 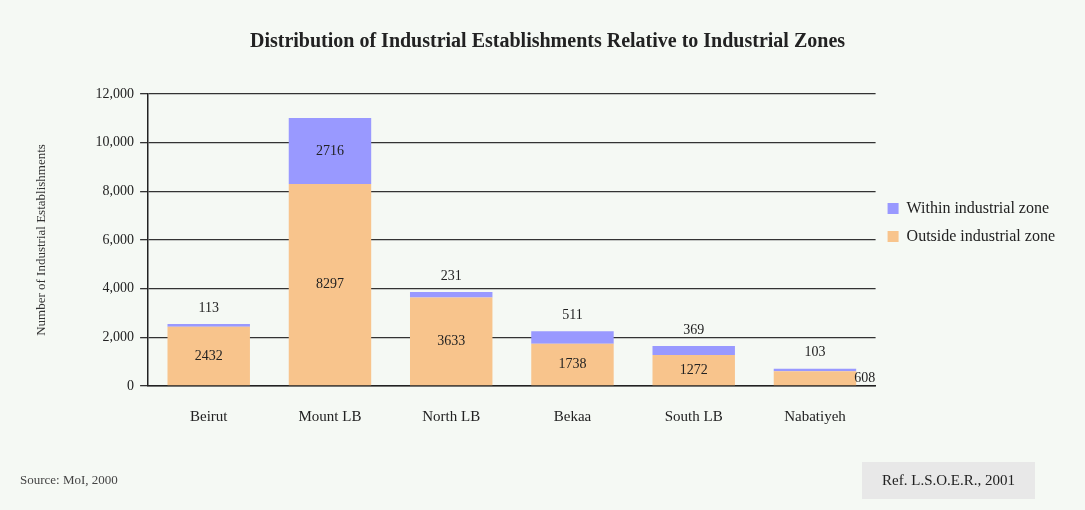 I want to click on legend-label: Outside industrial zone, so click(x=981, y=235).